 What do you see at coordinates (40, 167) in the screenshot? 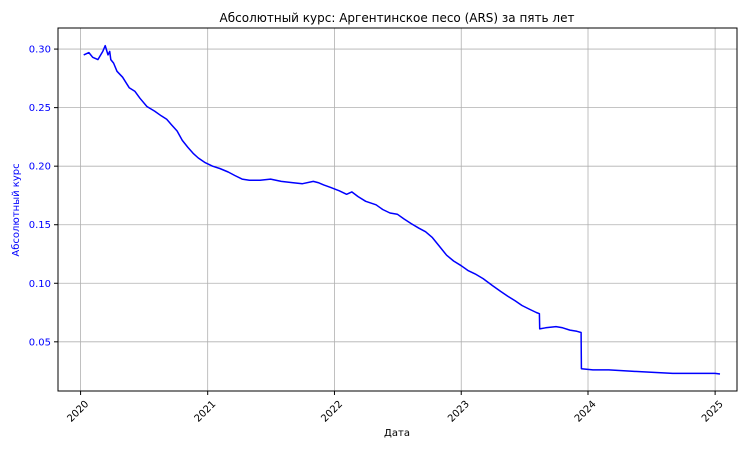
I see `y-tick-label: 0.20` at bounding box center [40, 167].